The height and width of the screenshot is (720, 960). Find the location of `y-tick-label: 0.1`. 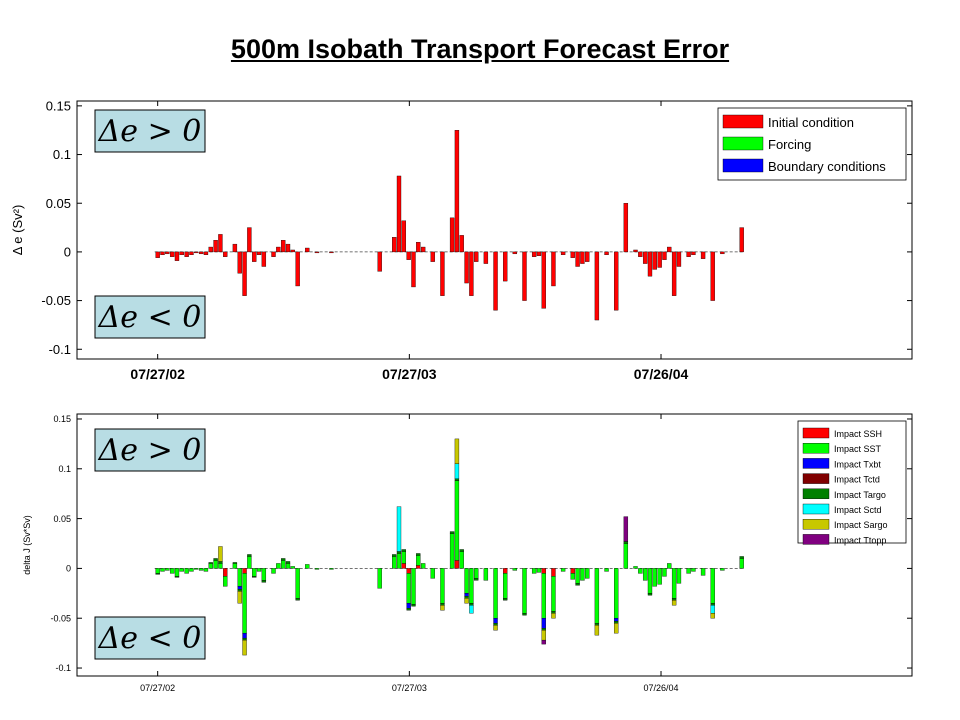

y-tick-label: 0.1 is located at coordinates (62, 154).